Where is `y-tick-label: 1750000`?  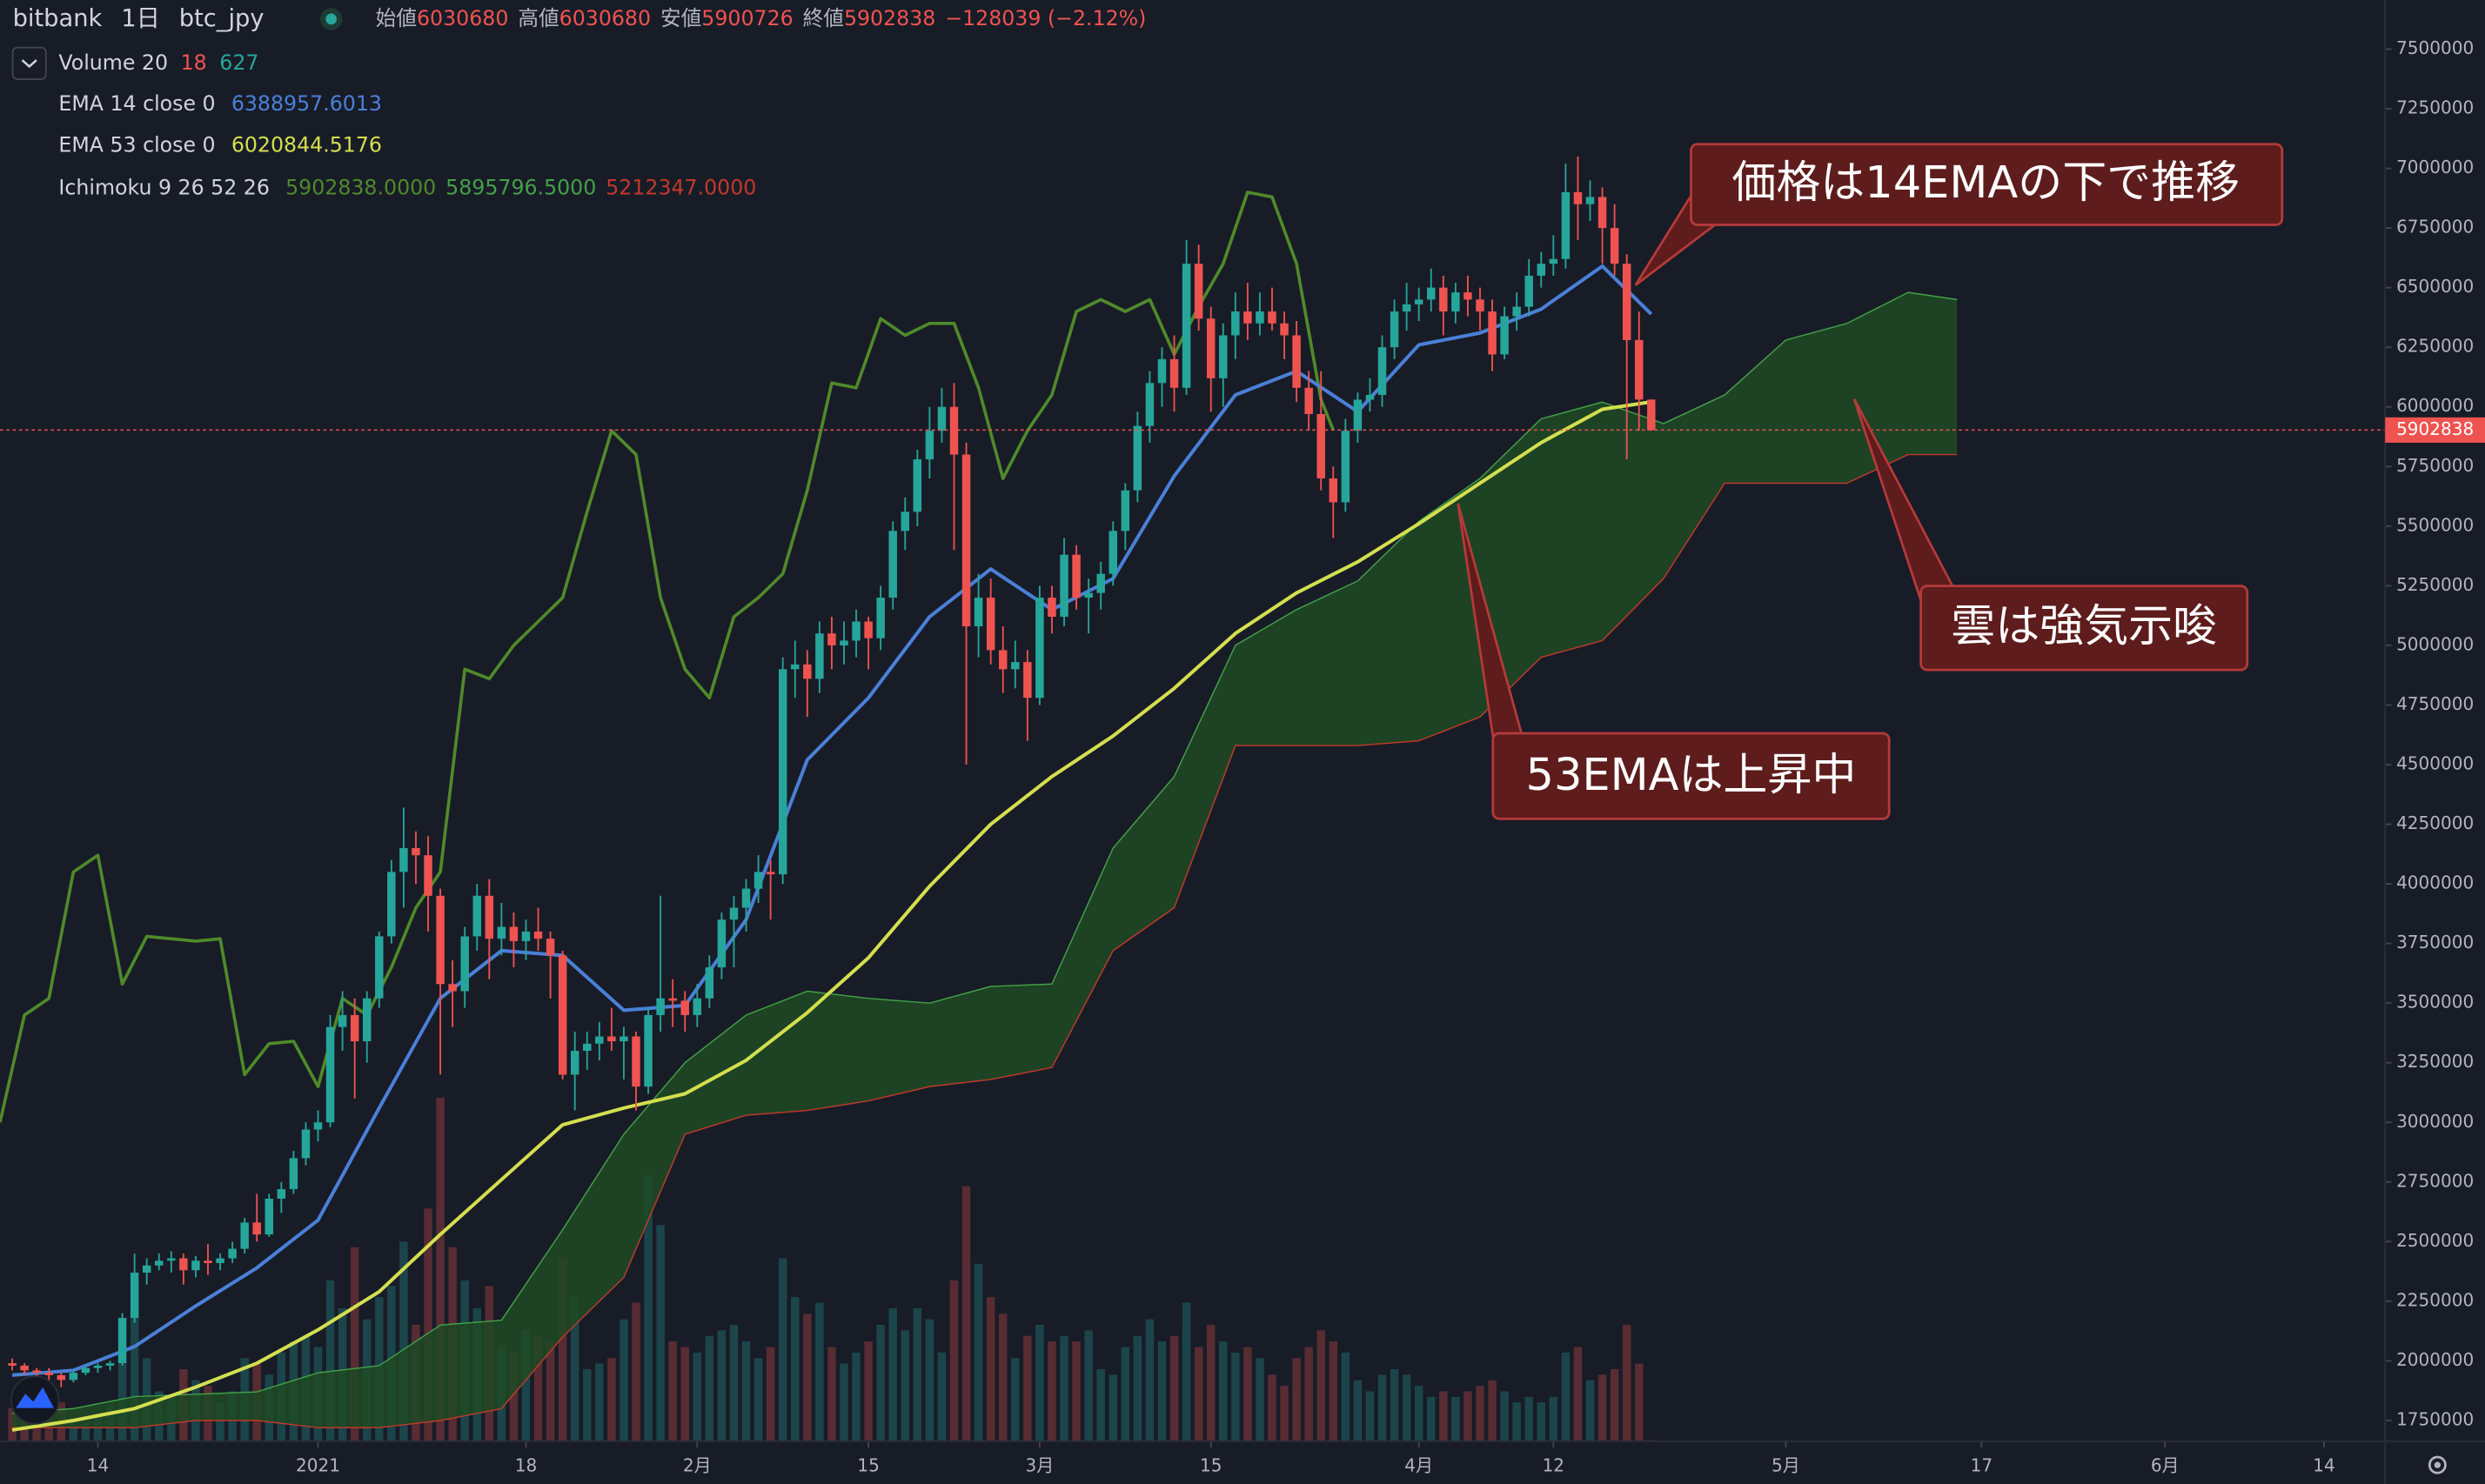
y-tick-label: 1750000 is located at coordinates (2435, 1418).